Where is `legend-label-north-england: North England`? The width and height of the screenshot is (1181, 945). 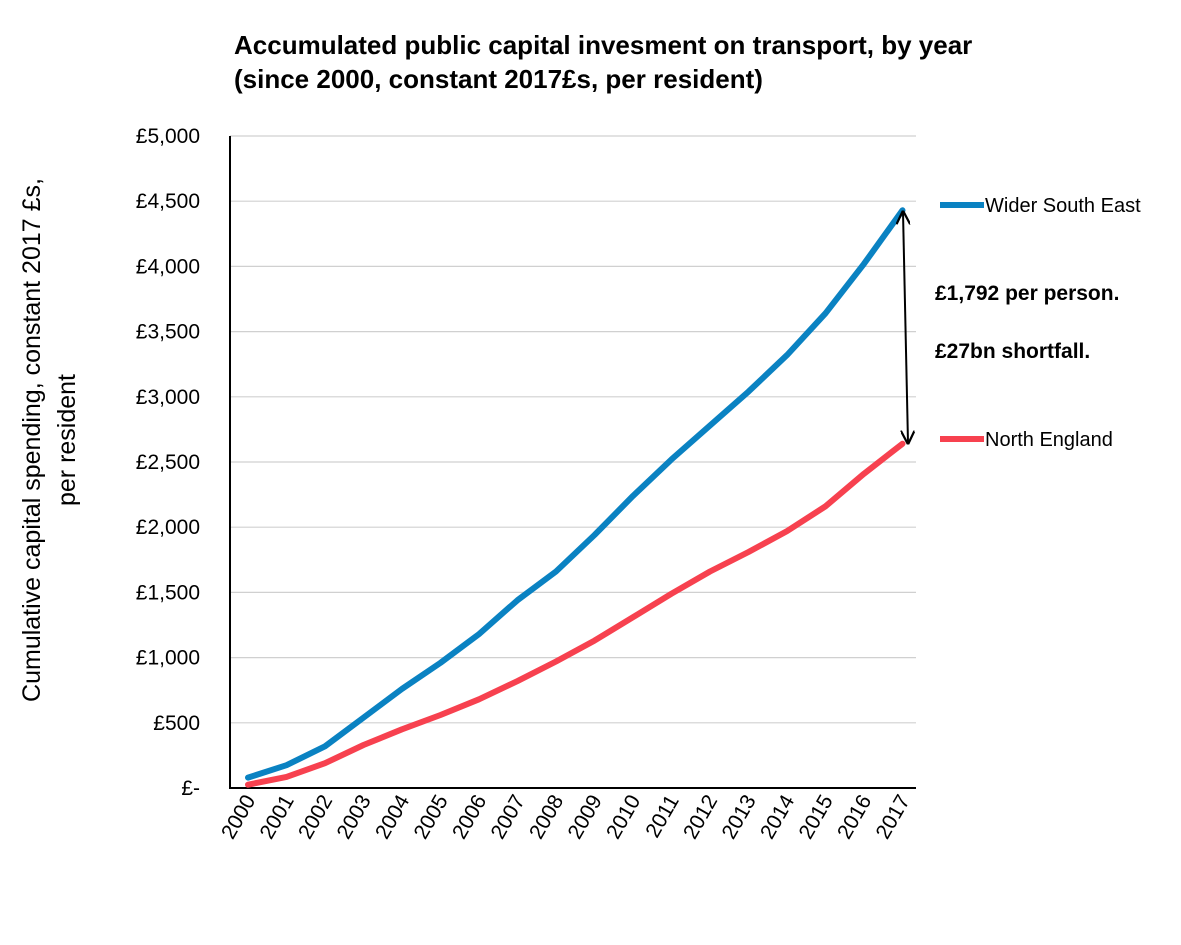
legend-label-north-england: North England is located at coordinates (1049, 440).